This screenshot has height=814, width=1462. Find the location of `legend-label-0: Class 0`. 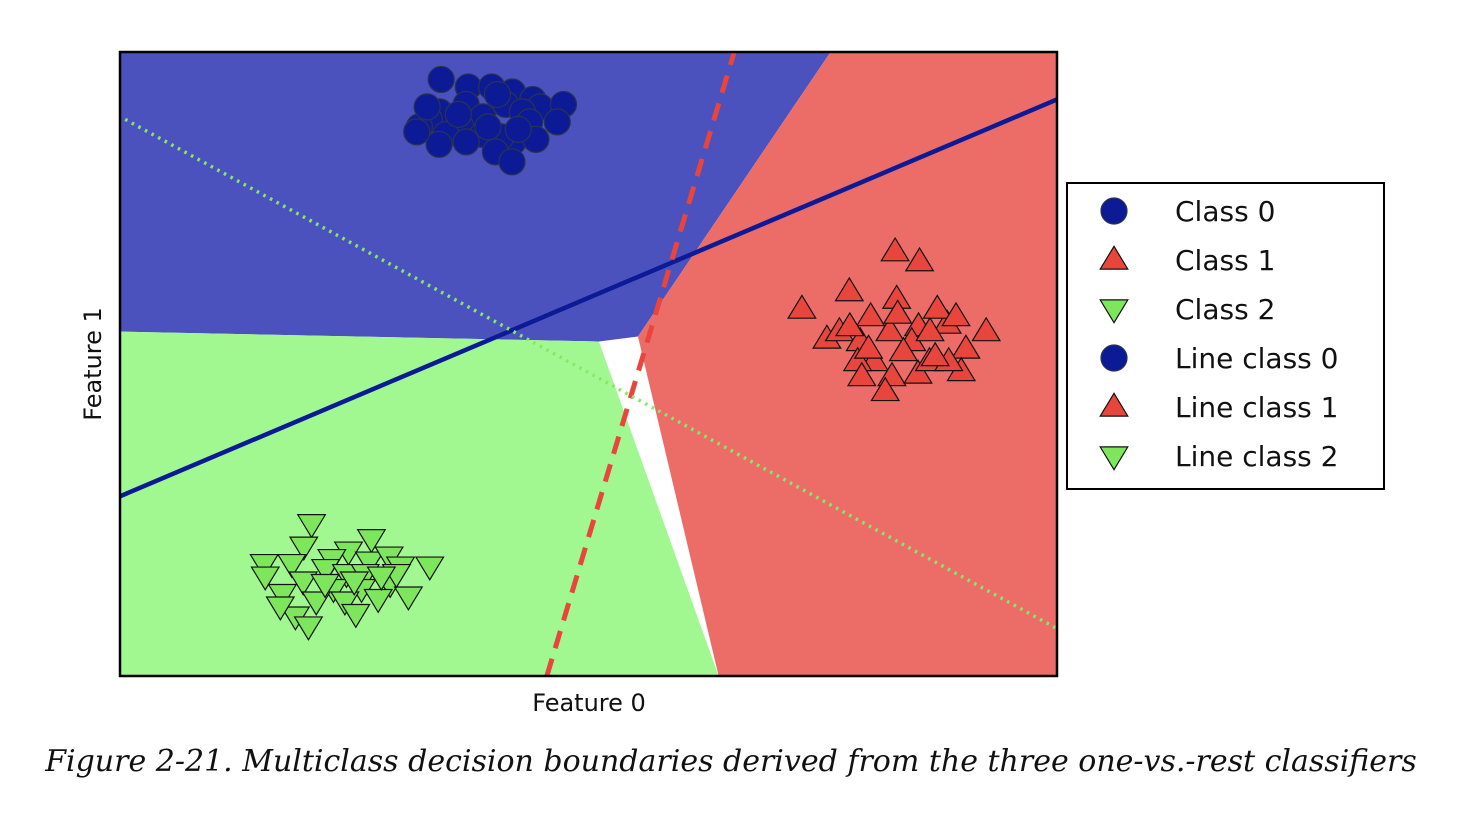

legend-label-0: Class 0 is located at coordinates (1225, 211).